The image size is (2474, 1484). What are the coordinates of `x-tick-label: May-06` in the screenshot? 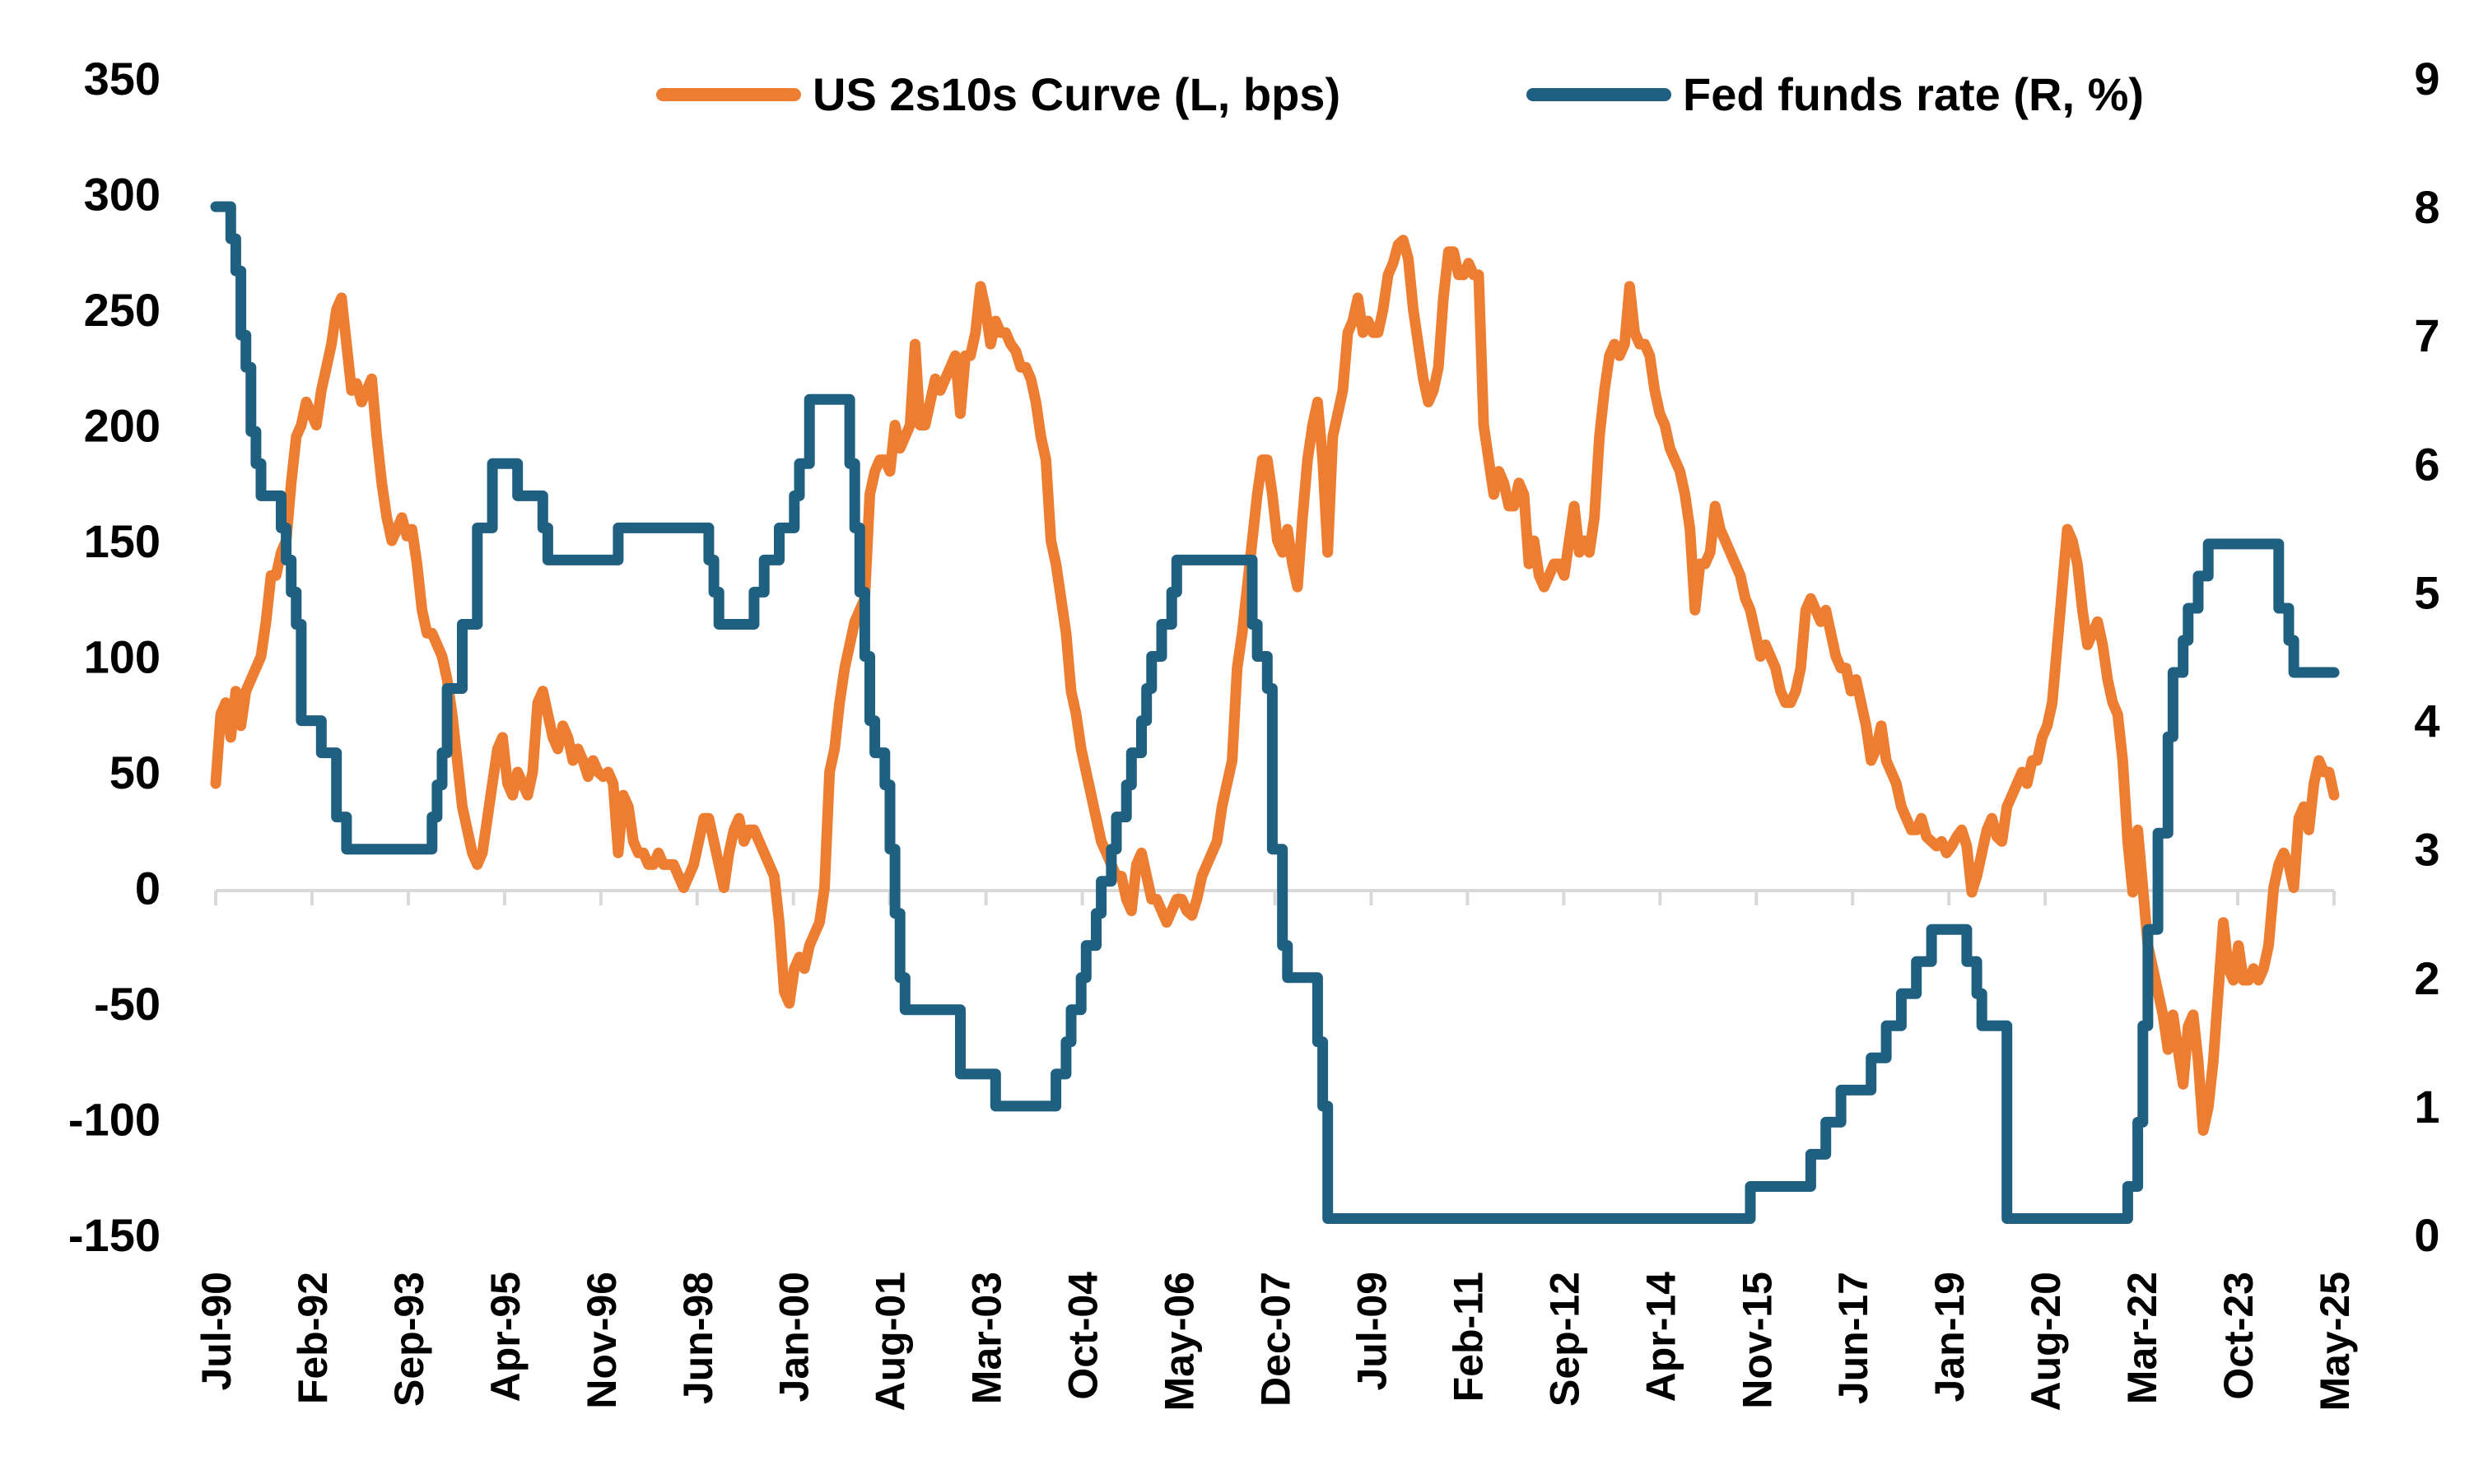 It's located at (1180, 1342).